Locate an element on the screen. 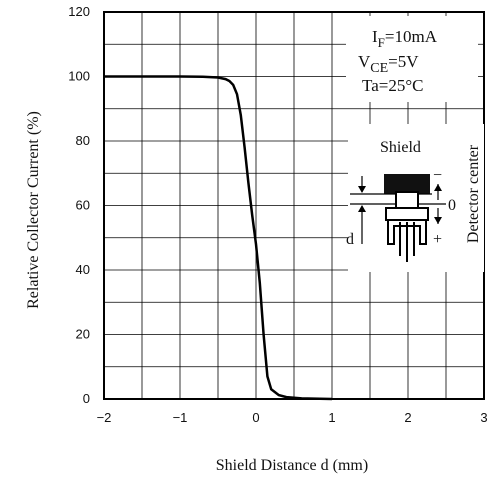 The image size is (488, 479). y-tick-label: 80 is located at coordinates (83, 140).